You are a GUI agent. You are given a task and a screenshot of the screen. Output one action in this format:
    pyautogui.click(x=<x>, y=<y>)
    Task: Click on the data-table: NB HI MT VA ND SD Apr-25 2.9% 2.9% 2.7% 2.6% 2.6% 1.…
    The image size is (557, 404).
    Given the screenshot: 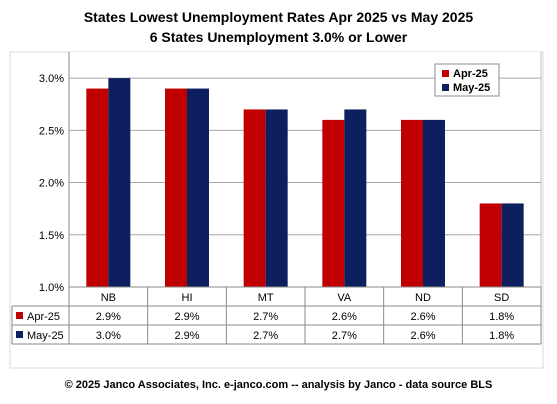 What is the action you would take?
    pyautogui.click(x=276, y=316)
    